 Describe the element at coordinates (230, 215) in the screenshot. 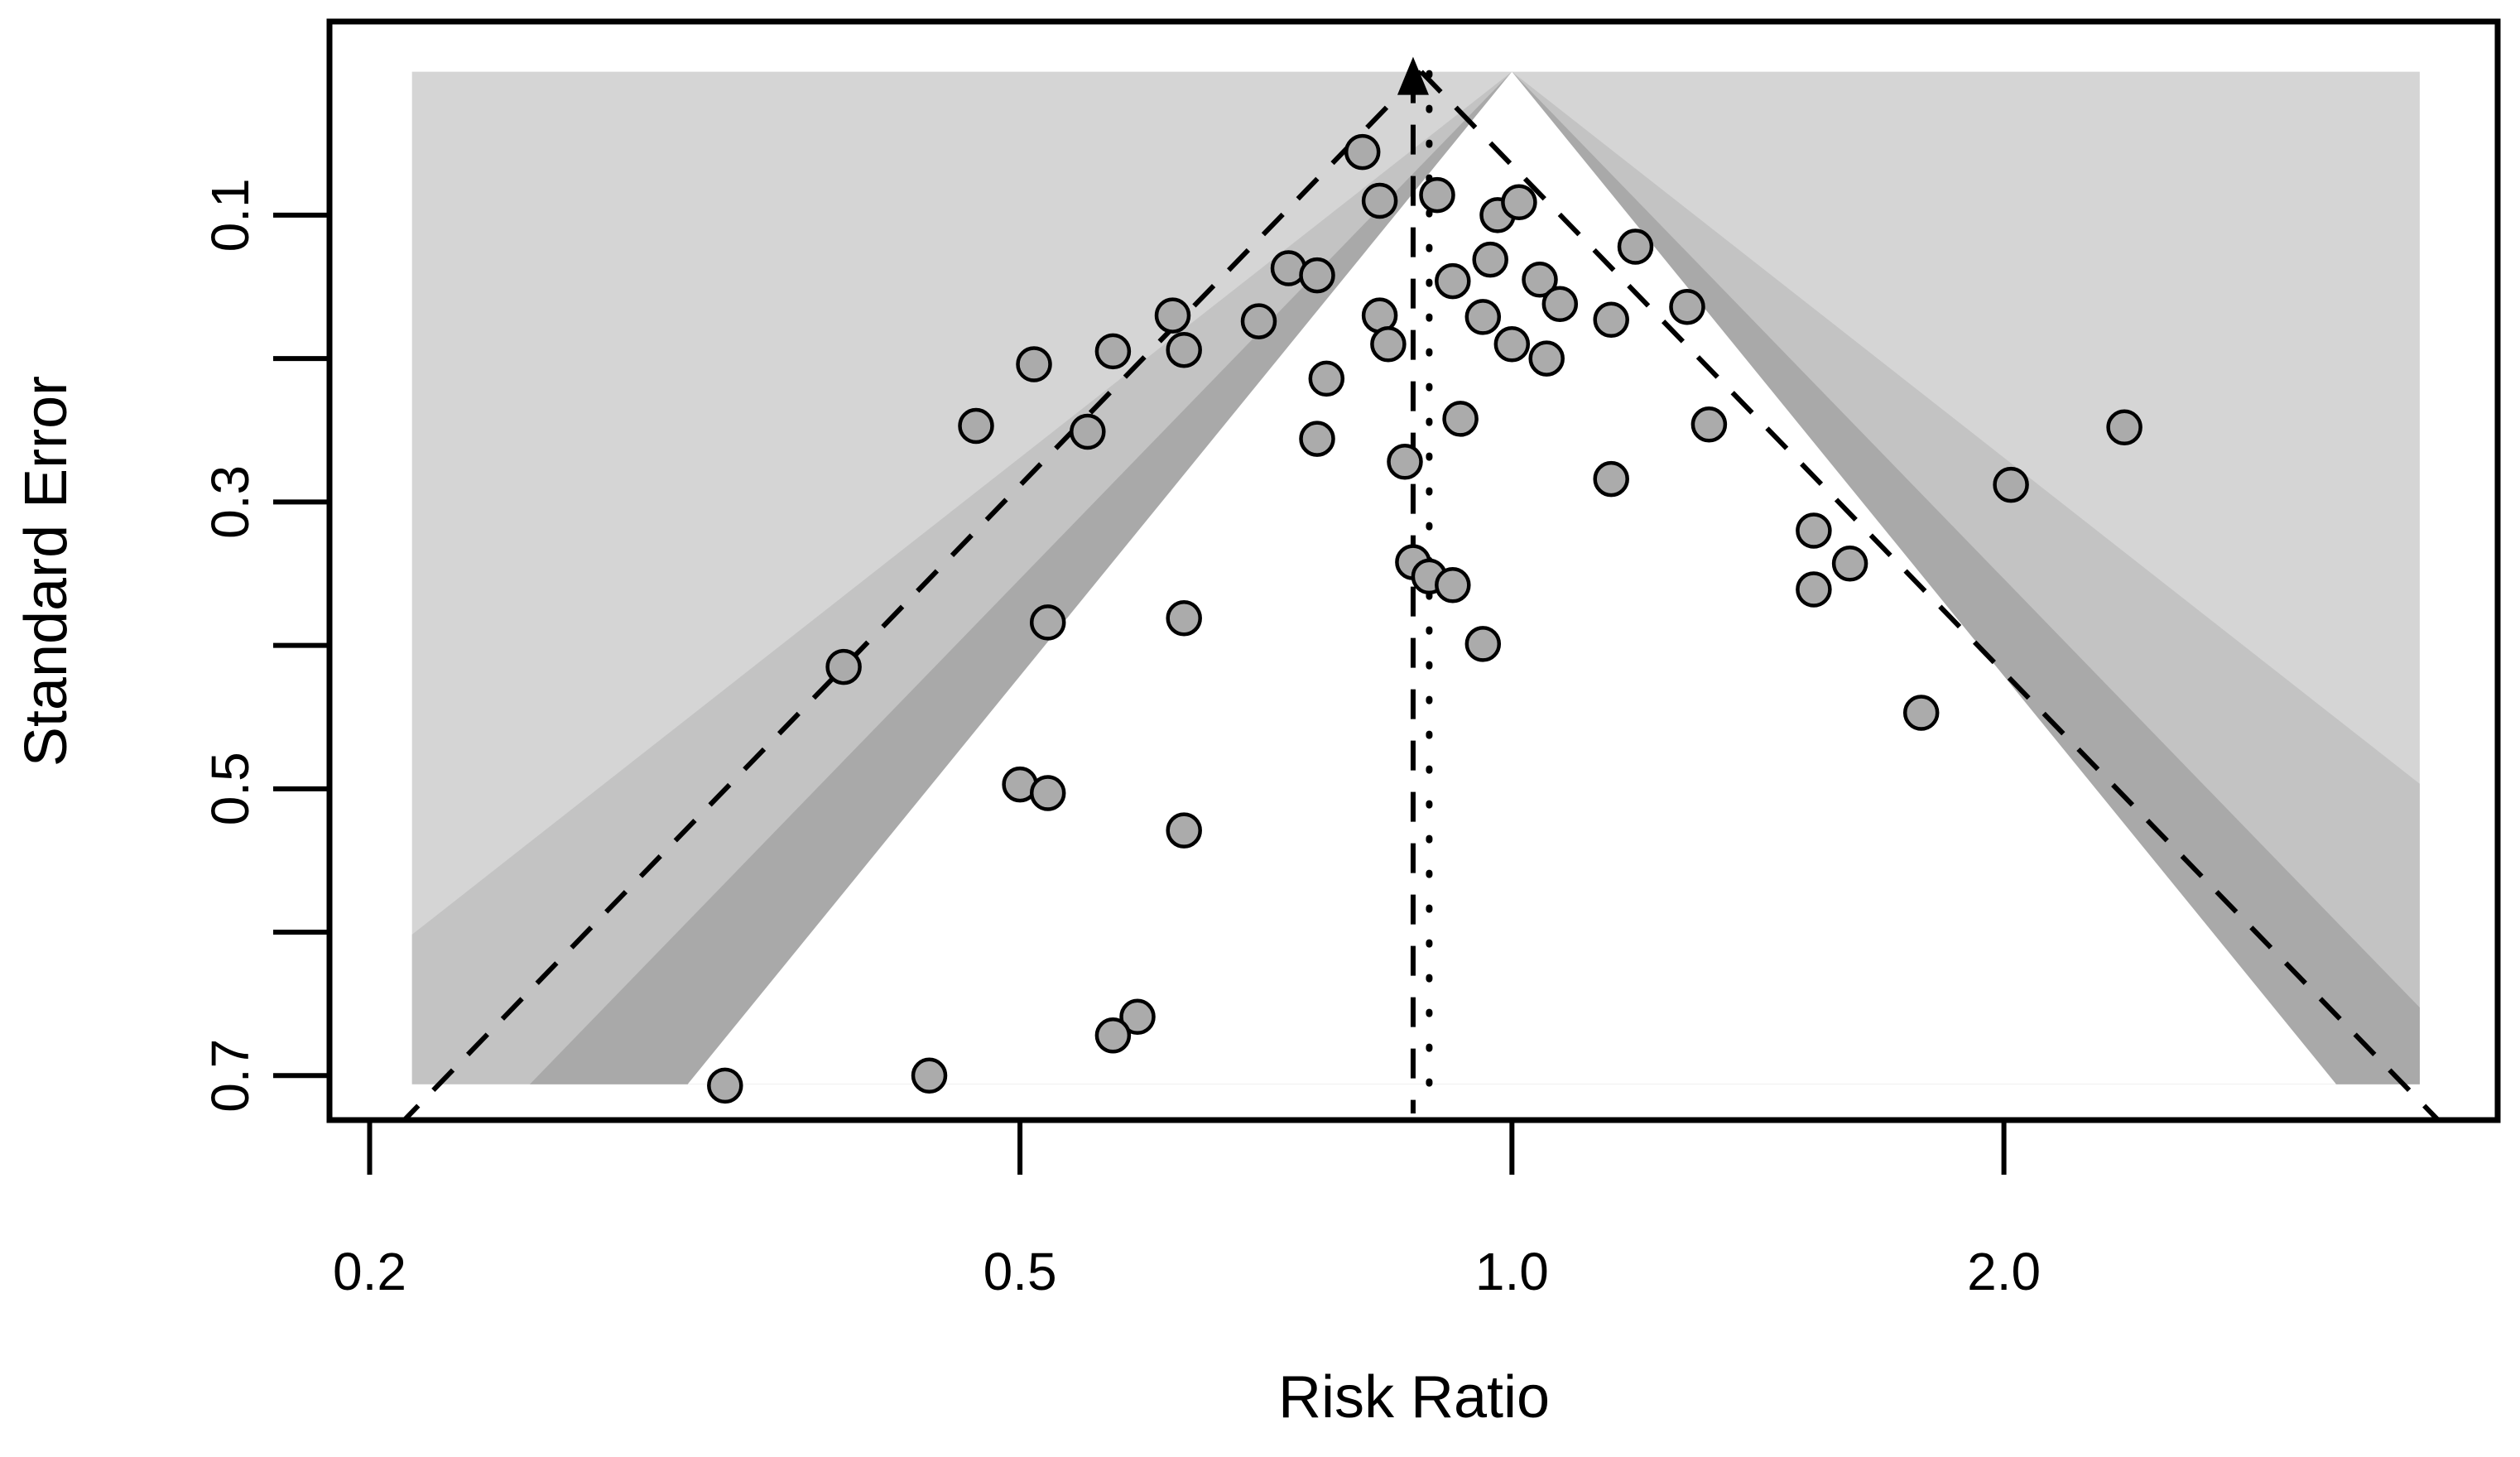

I see `y-tick-label: 0.1` at that location.